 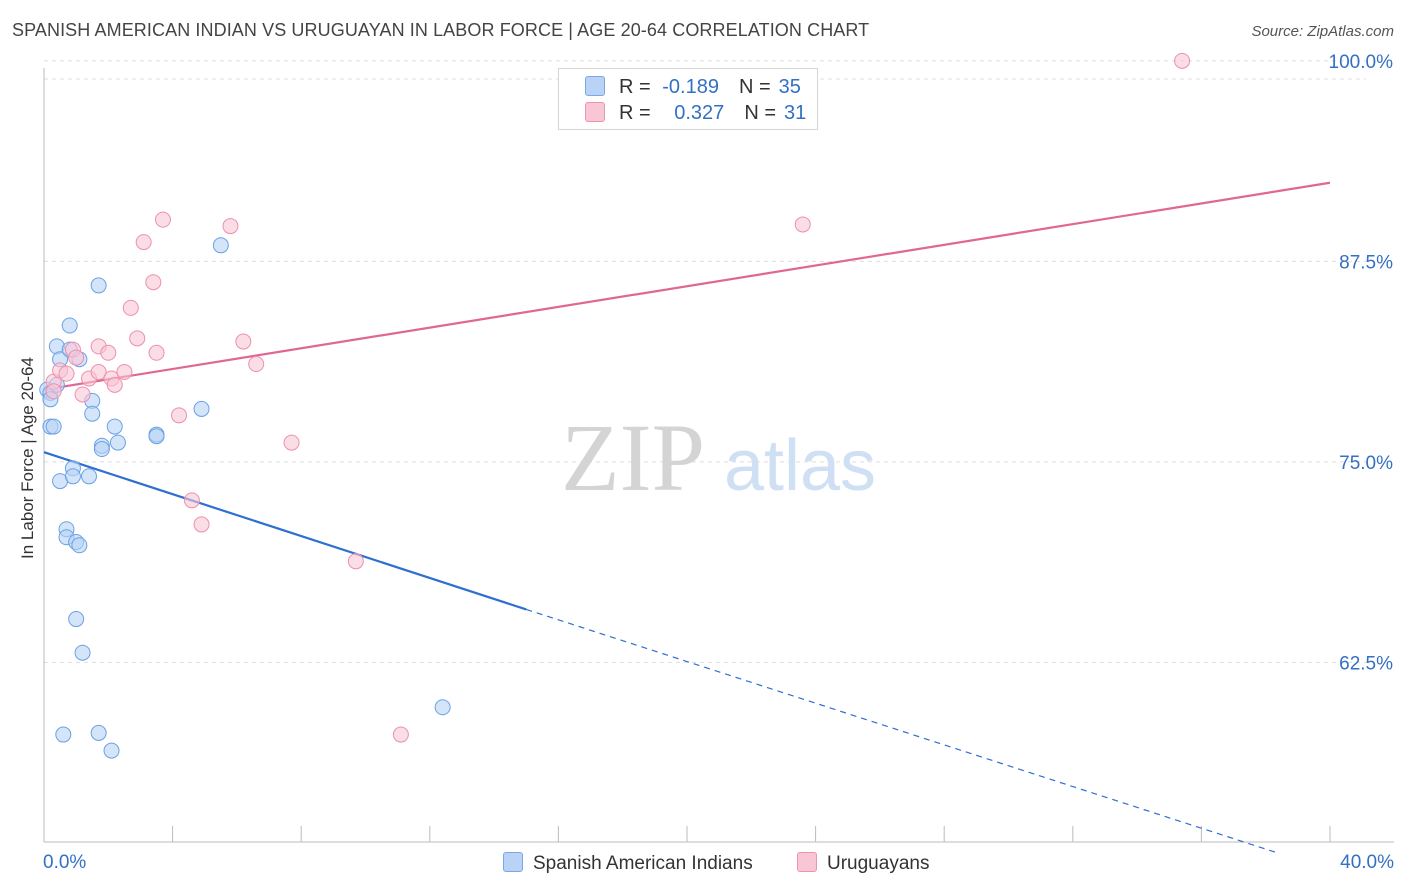 I want to click on y-tick-label: 62.5%, so click(x=1366, y=663).